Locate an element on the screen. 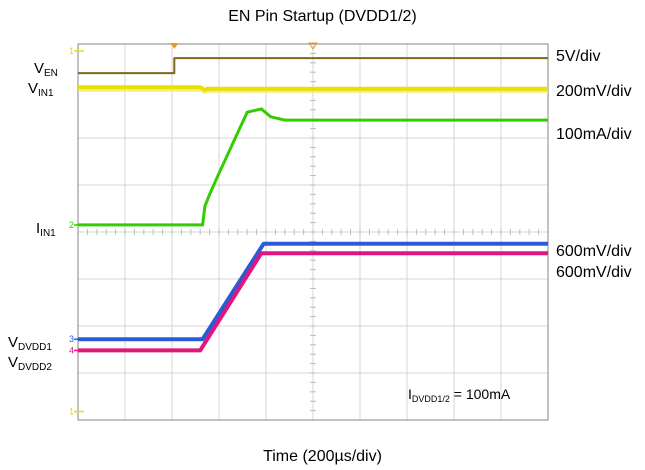  chart-title: EN Pin Startup (DVDD1/2) is located at coordinates (322, 16).